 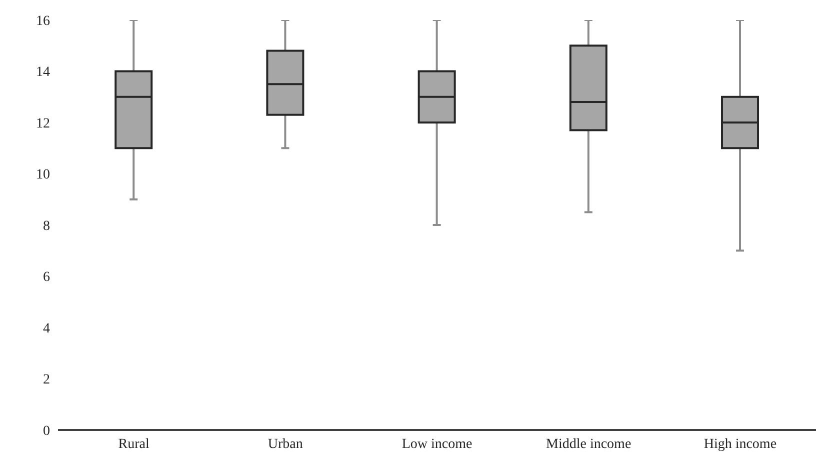 I want to click on x-tick-label: Urban, so click(x=285, y=444).